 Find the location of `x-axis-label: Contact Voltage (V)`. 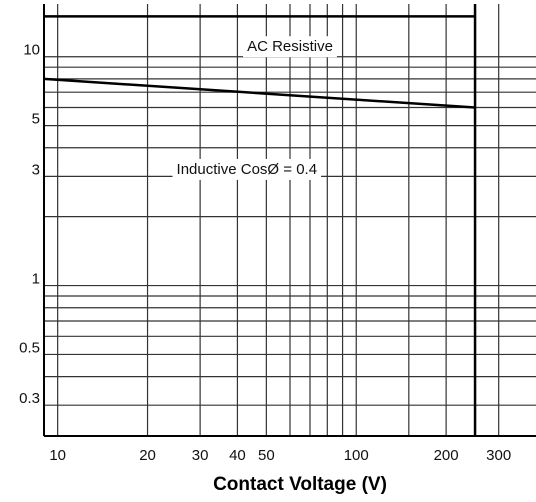

x-axis-label: Contact Voltage (V) is located at coordinates (300, 484).